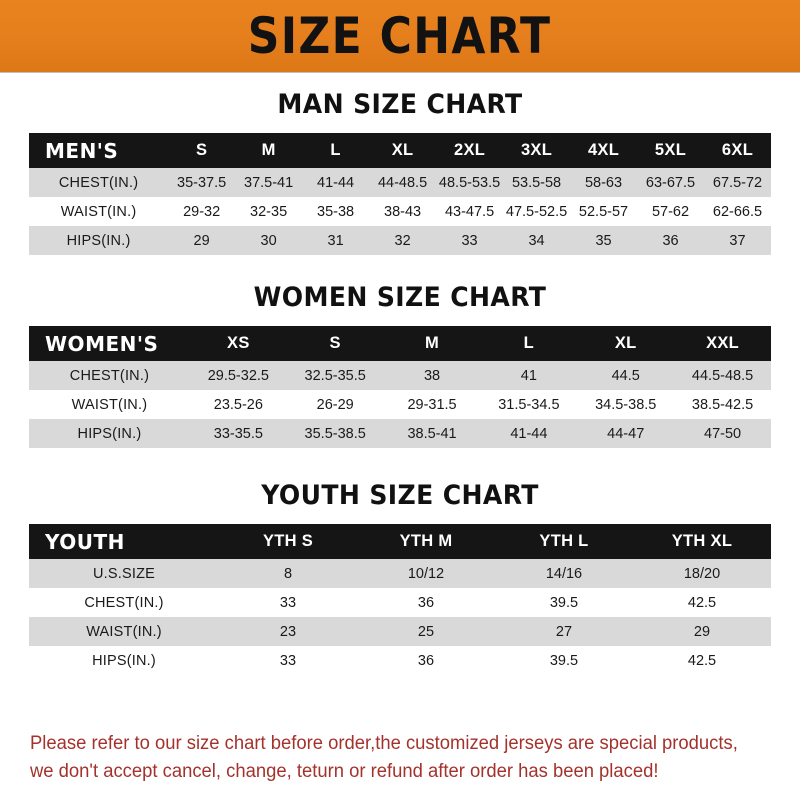 Image resolution: width=800 pixels, height=800 pixels. I want to click on page-title: SIZE CHART, so click(400, 36).